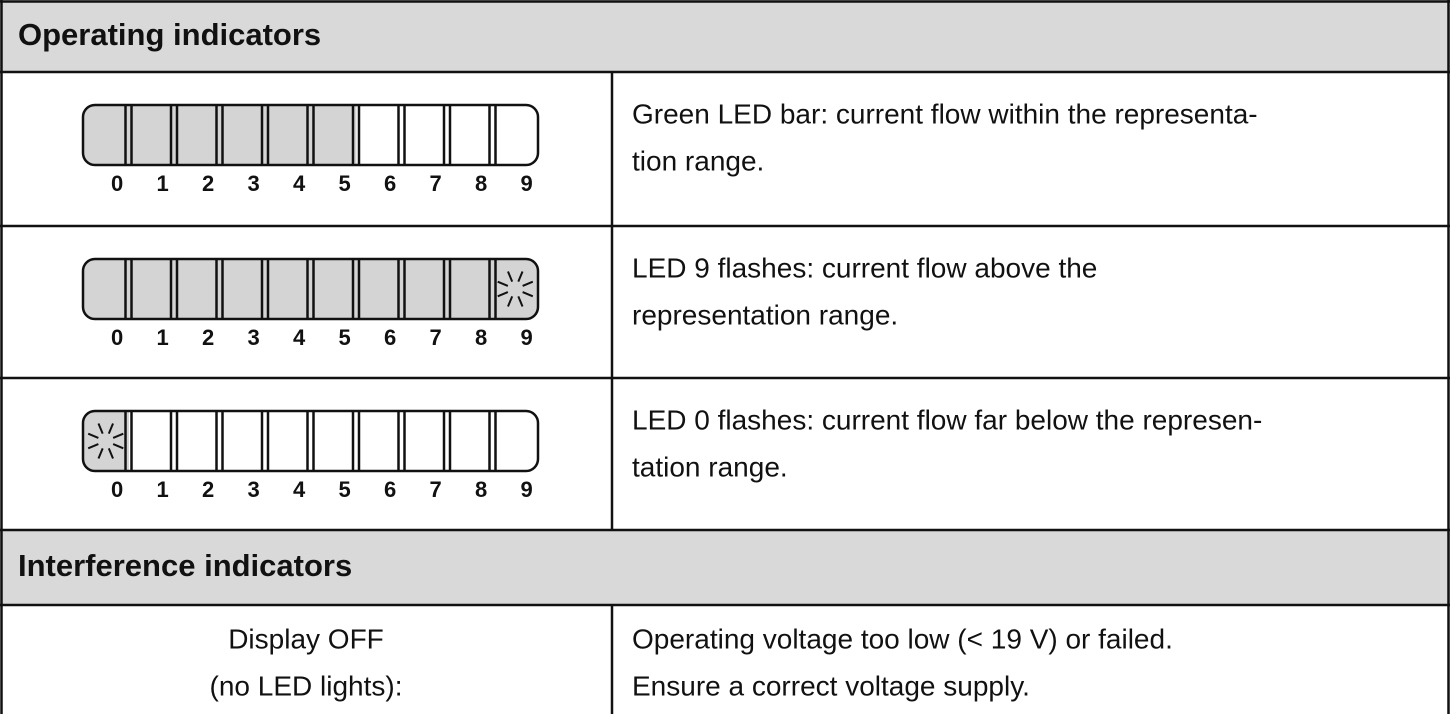 This screenshot has height=719, width=1450. What do you see at coordinates (185, 565) in the screenshot?
I see `section-header: Interference indicators` at bounding box center [185, 565].